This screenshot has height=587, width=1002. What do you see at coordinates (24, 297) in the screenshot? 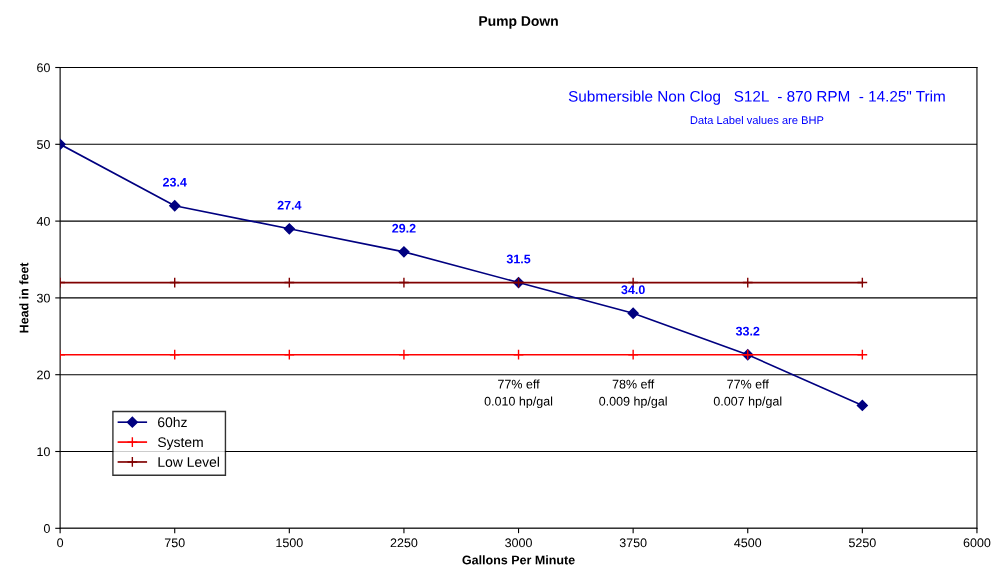
I see `y-axis-title: Head in feet` at bounding box center [24, 297].